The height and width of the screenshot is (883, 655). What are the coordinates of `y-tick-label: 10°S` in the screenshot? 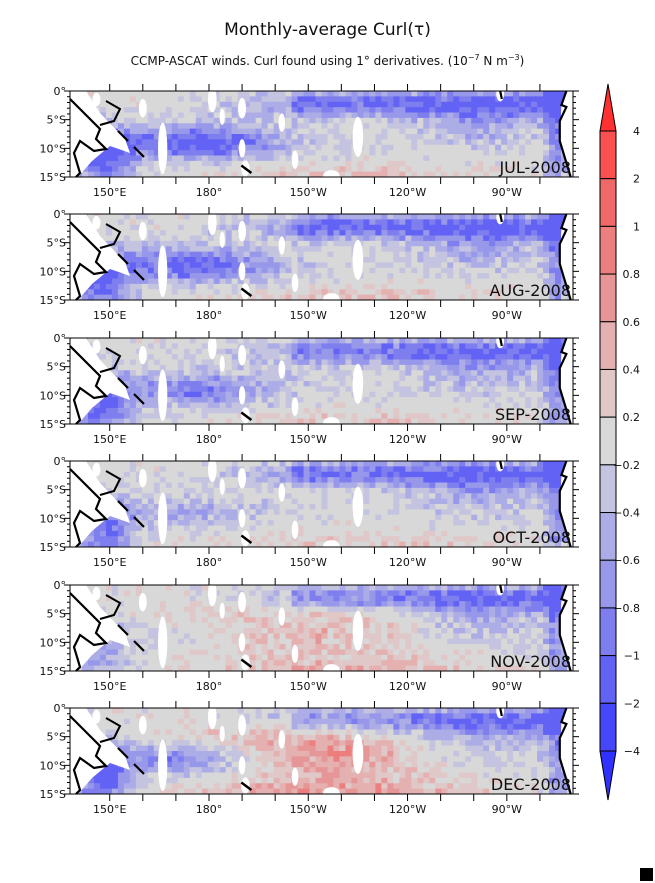 It's located at (53, 395).